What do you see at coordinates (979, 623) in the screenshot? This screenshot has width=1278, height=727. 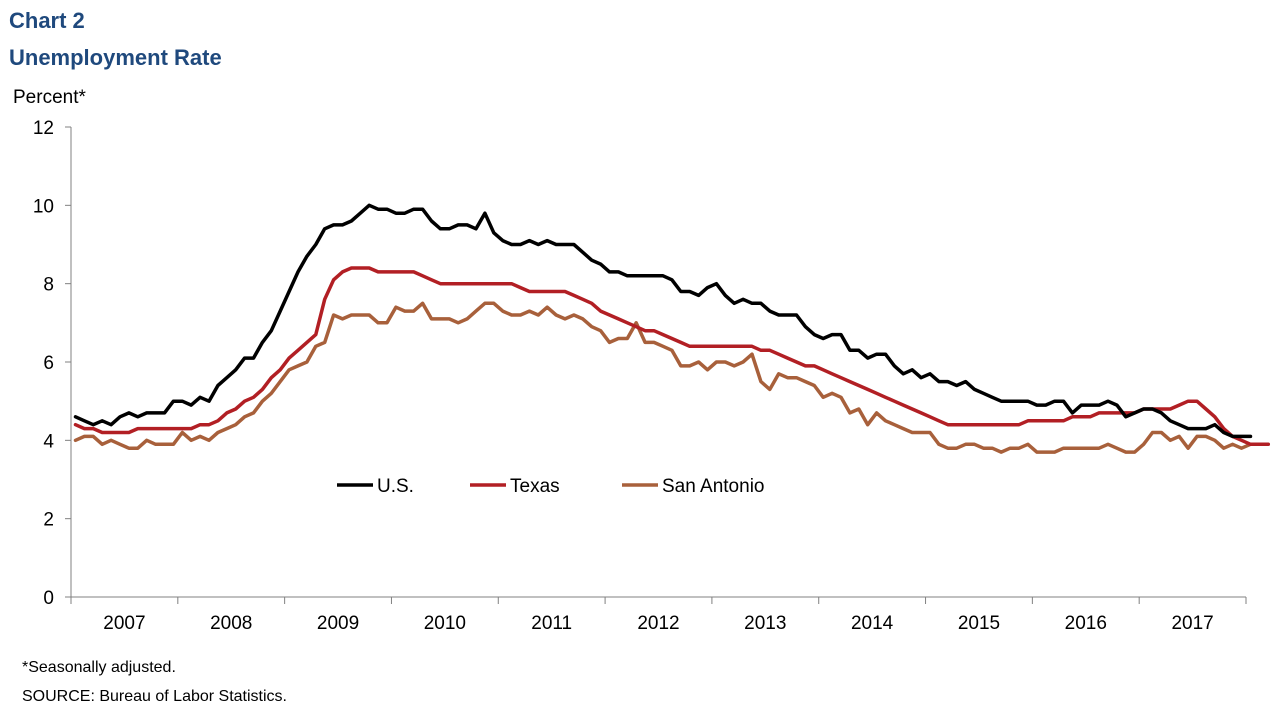 I see `x-tick-label: 2015` at bounding box center [979, 623].